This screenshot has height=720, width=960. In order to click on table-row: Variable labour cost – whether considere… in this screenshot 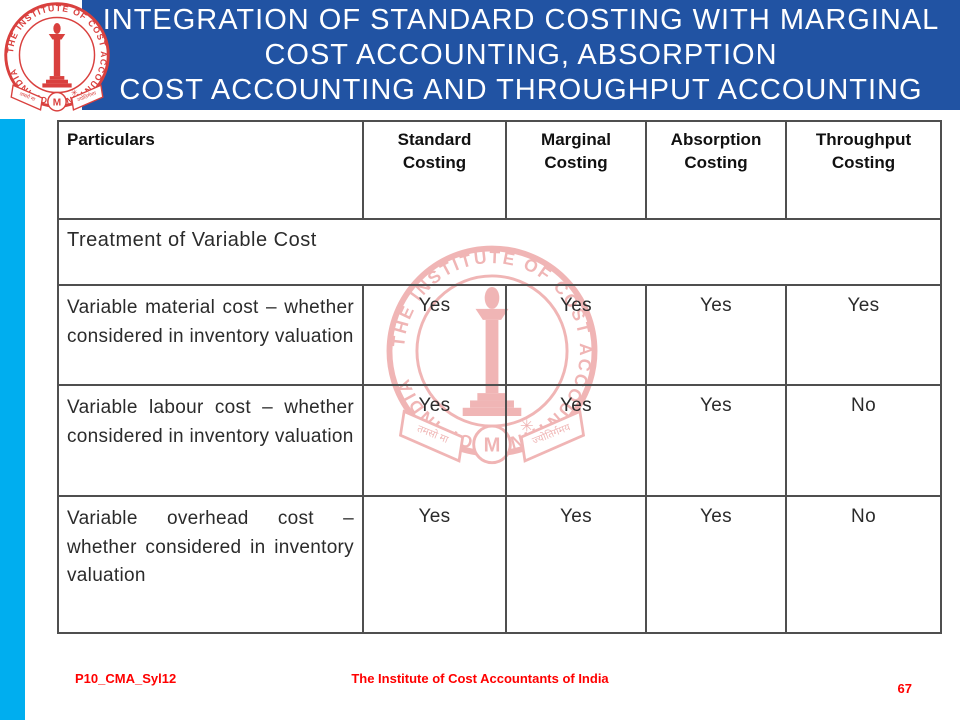, I will do `click(499, 440)`.